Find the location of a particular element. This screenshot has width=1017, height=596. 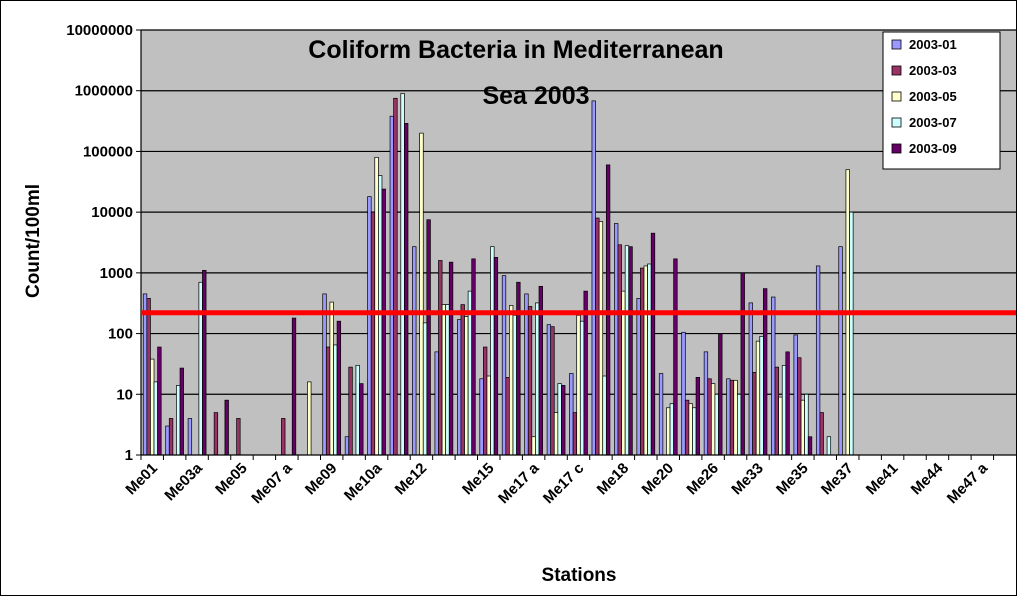

y-axis-title: Count/100ml is located at coordinates (33, 241).